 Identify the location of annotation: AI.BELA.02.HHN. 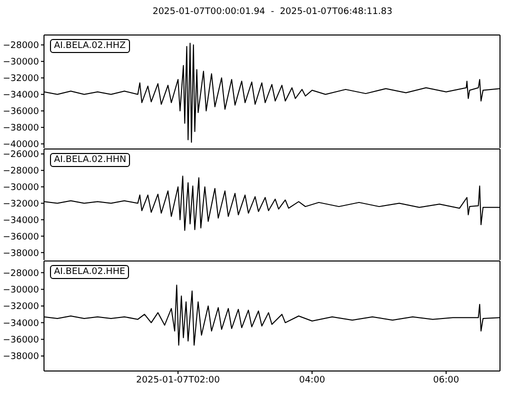
(90, 160).